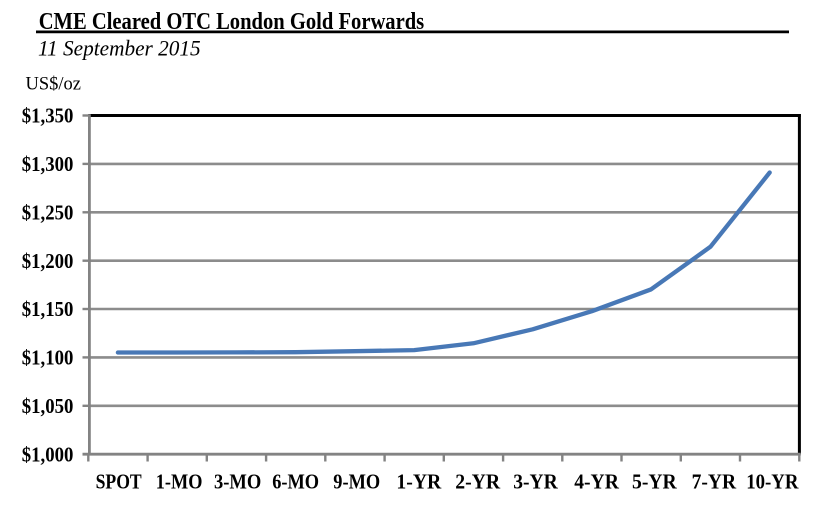  Describe the element at coordinates (295, 481) in the screenshot. I see `svg-text: 6-MO` at that location.